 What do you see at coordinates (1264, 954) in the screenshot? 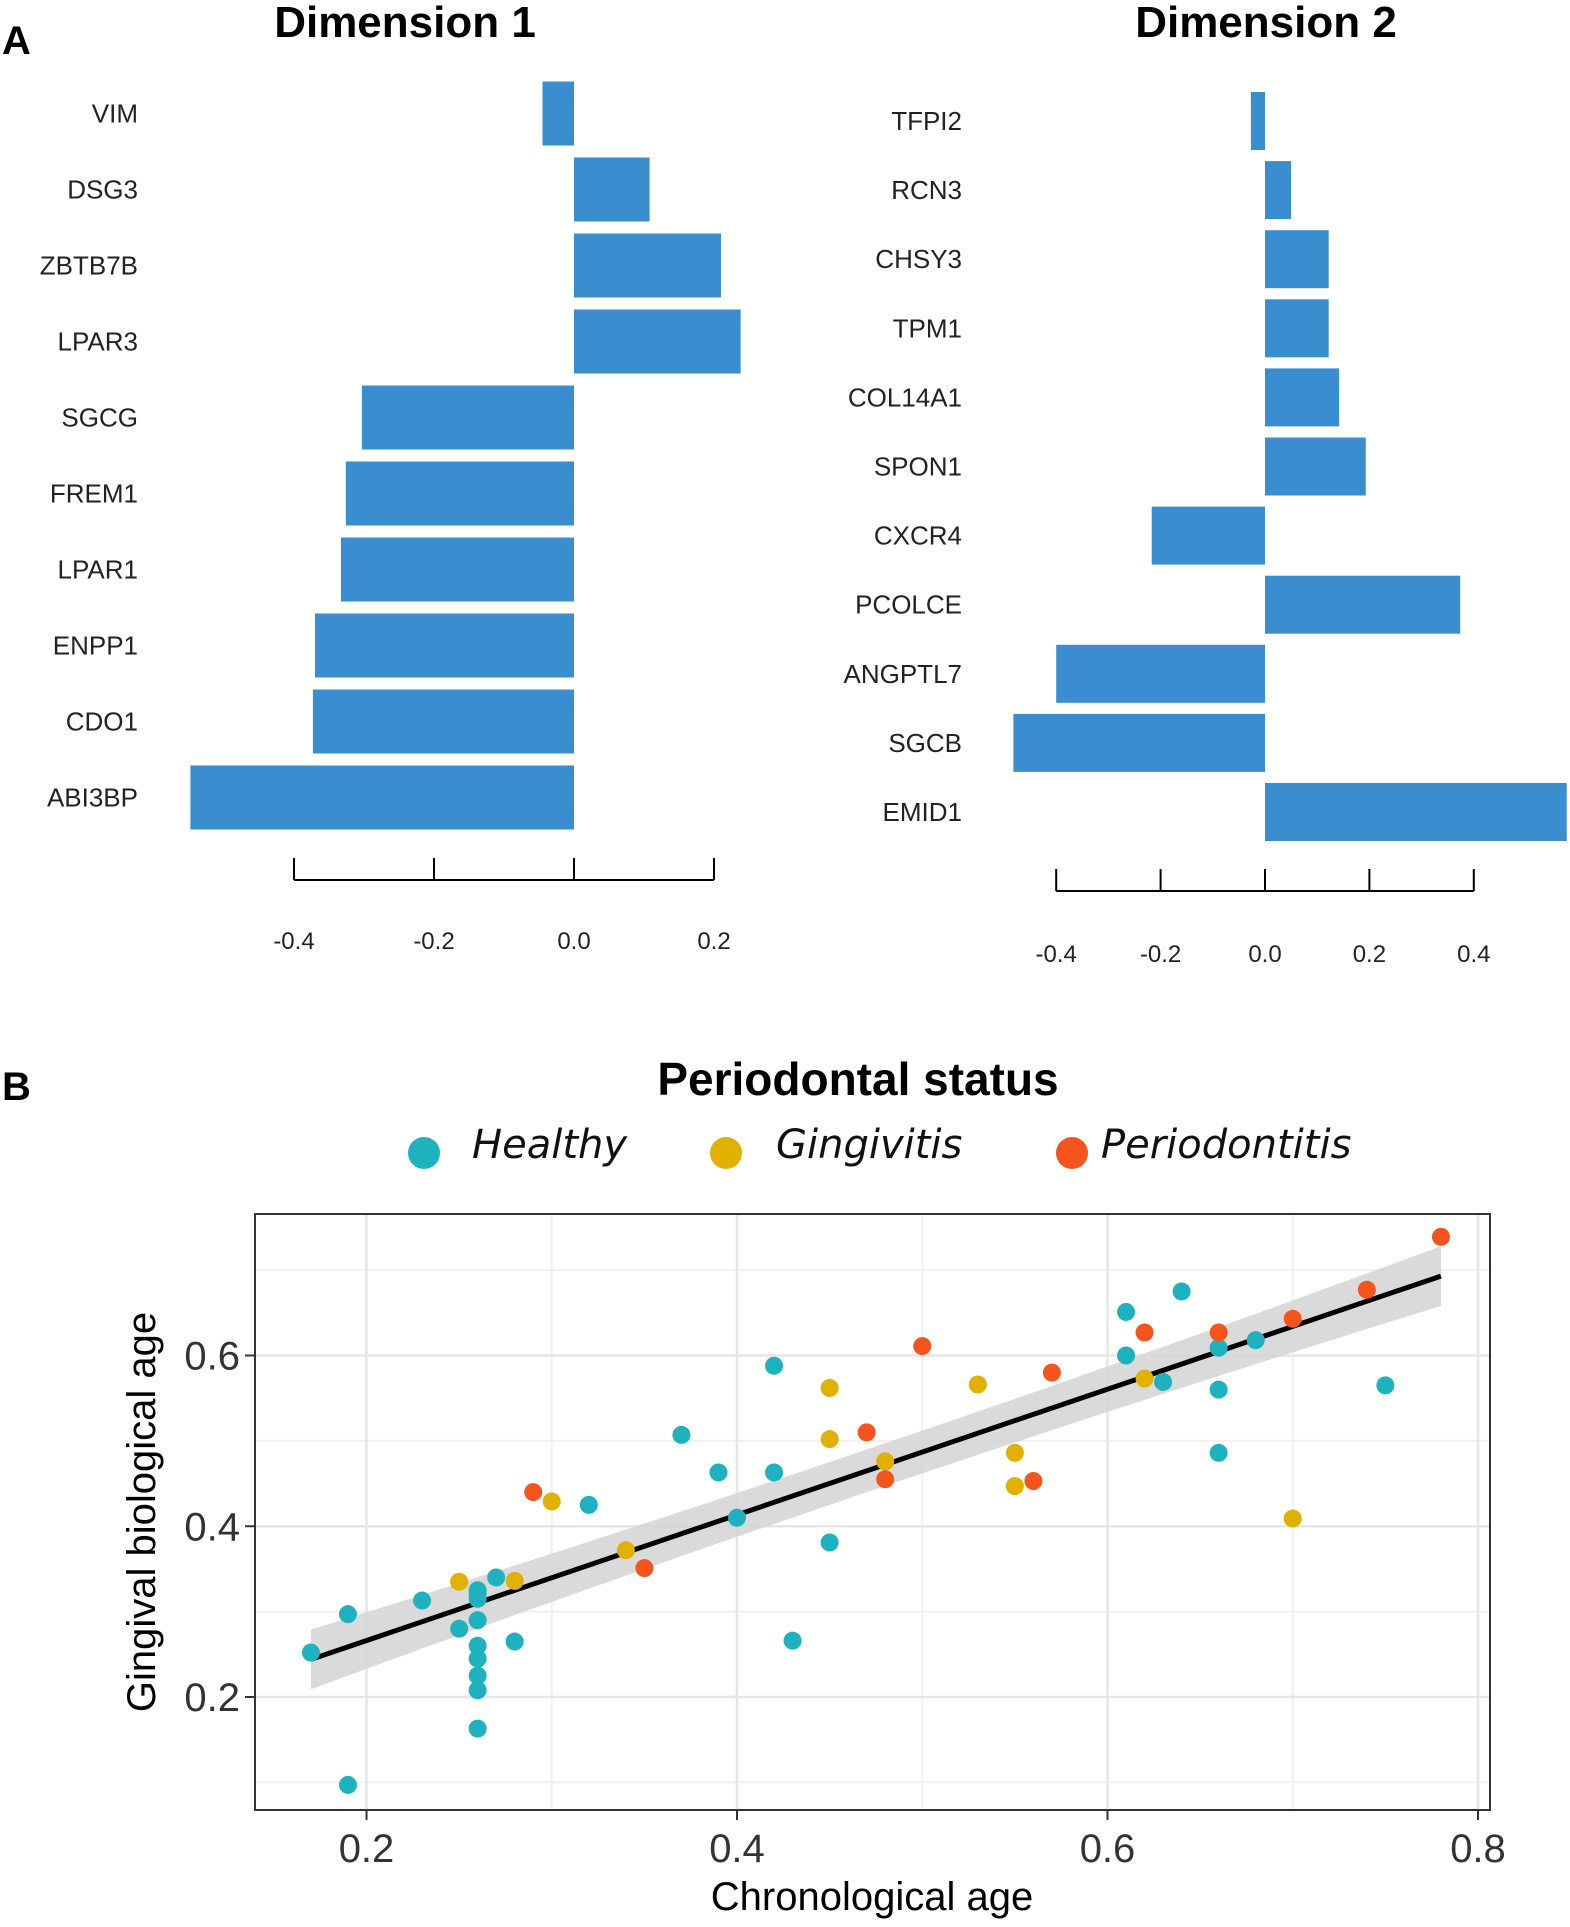
I see `x-tick-label: 0.0` at bounding box center [1264, 954].